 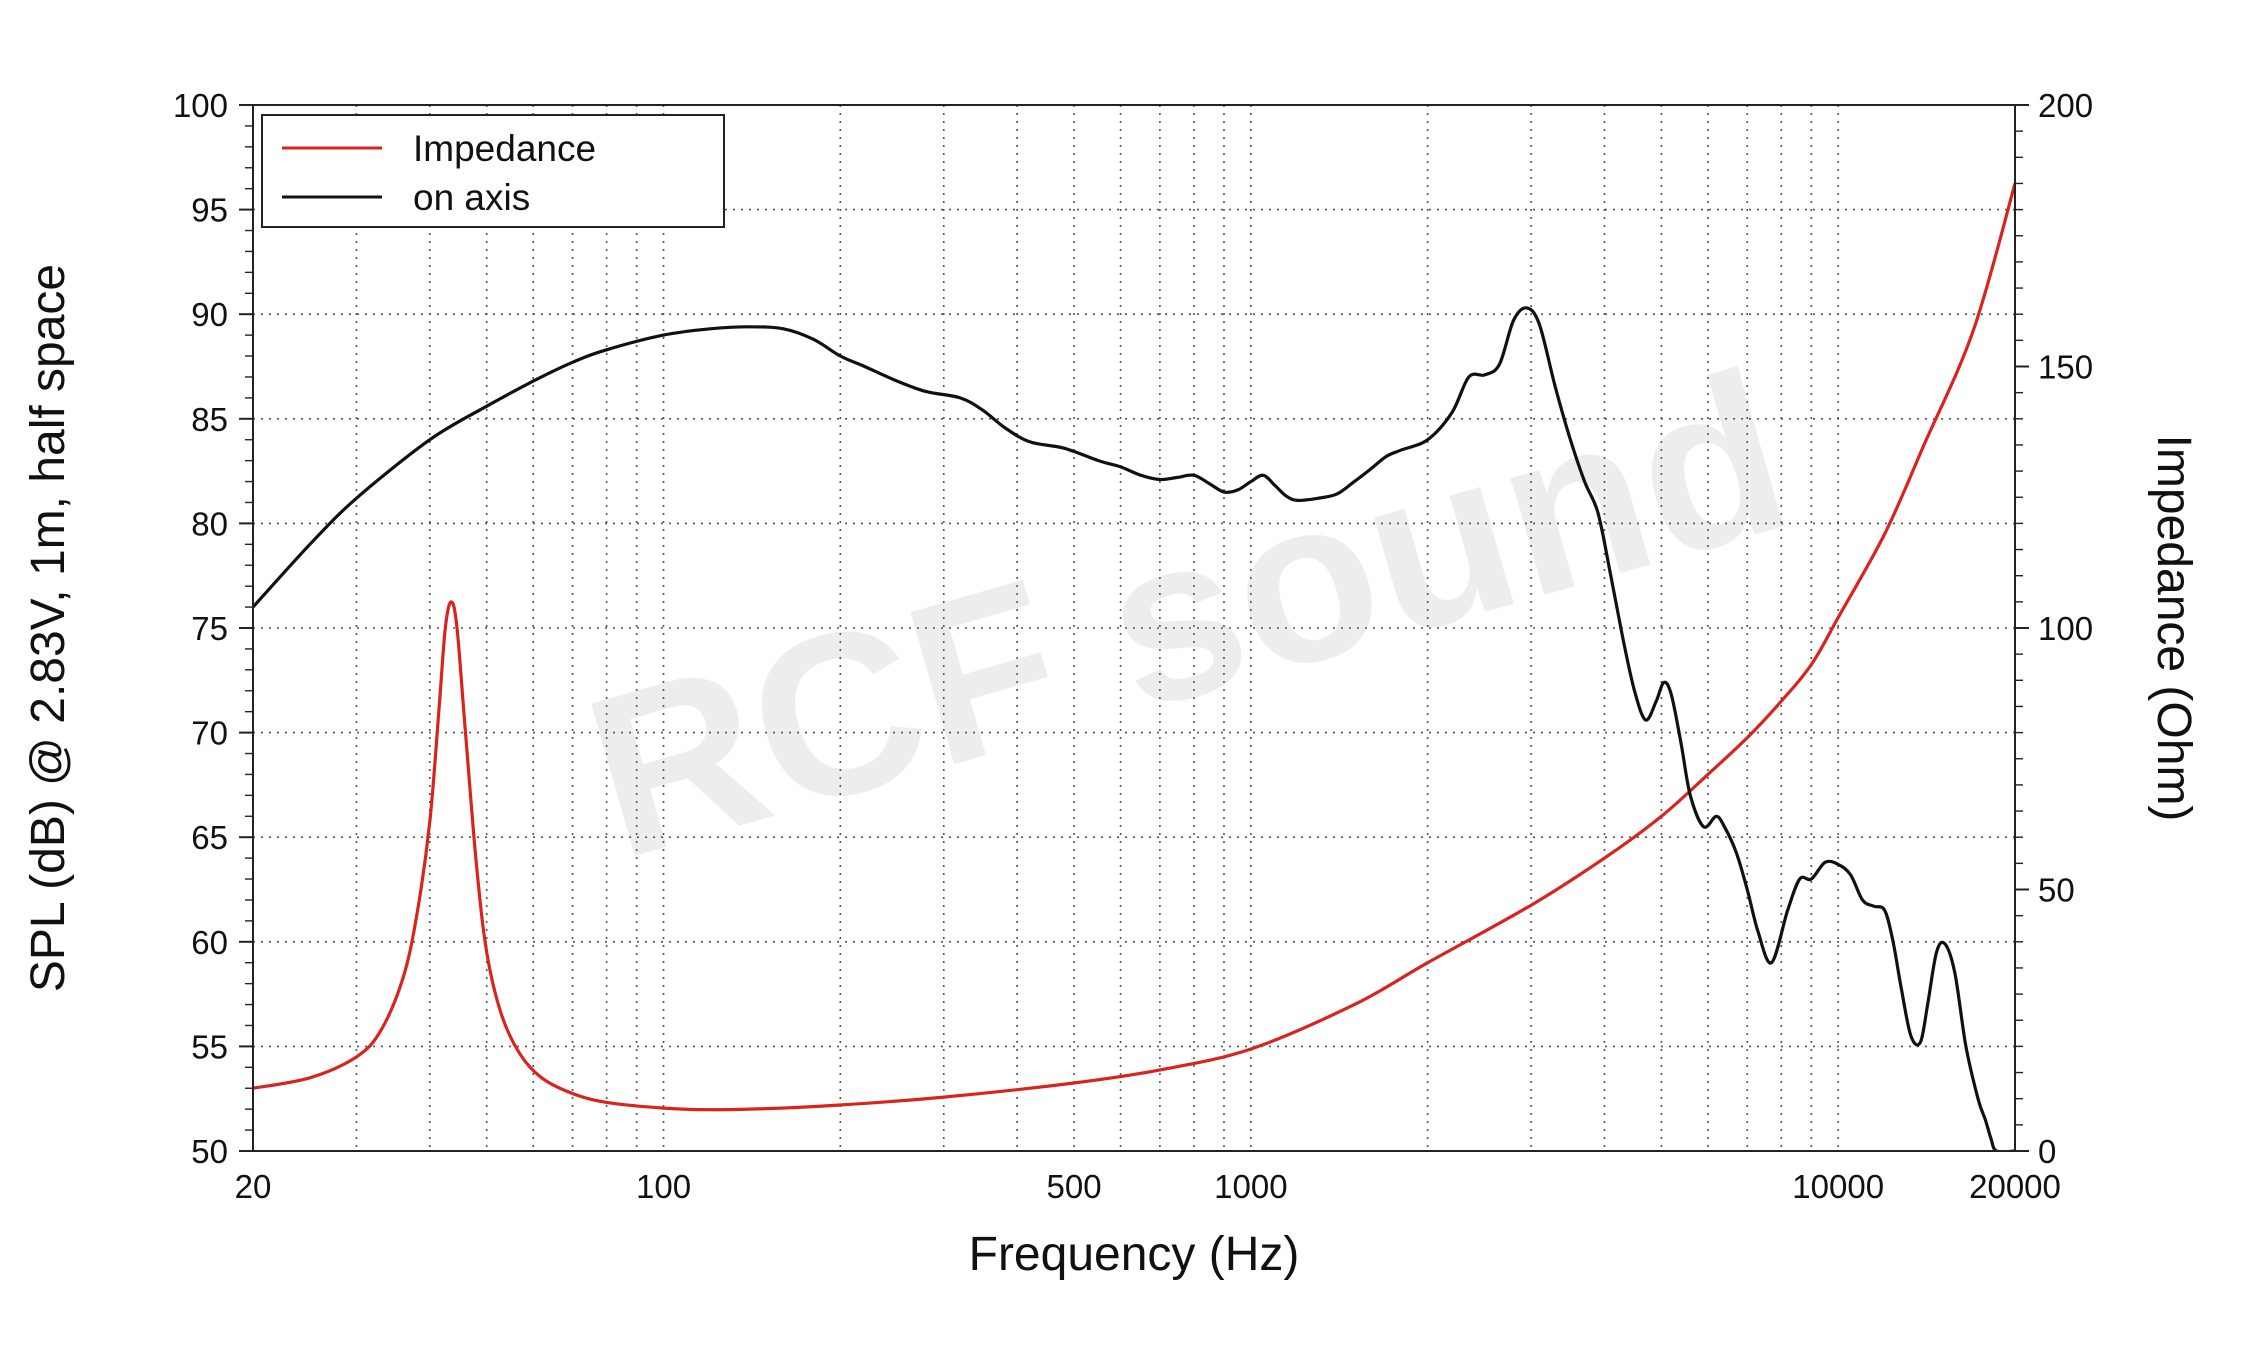 I want to click on x-tick-label: 20, so click(x=253, y=1186).